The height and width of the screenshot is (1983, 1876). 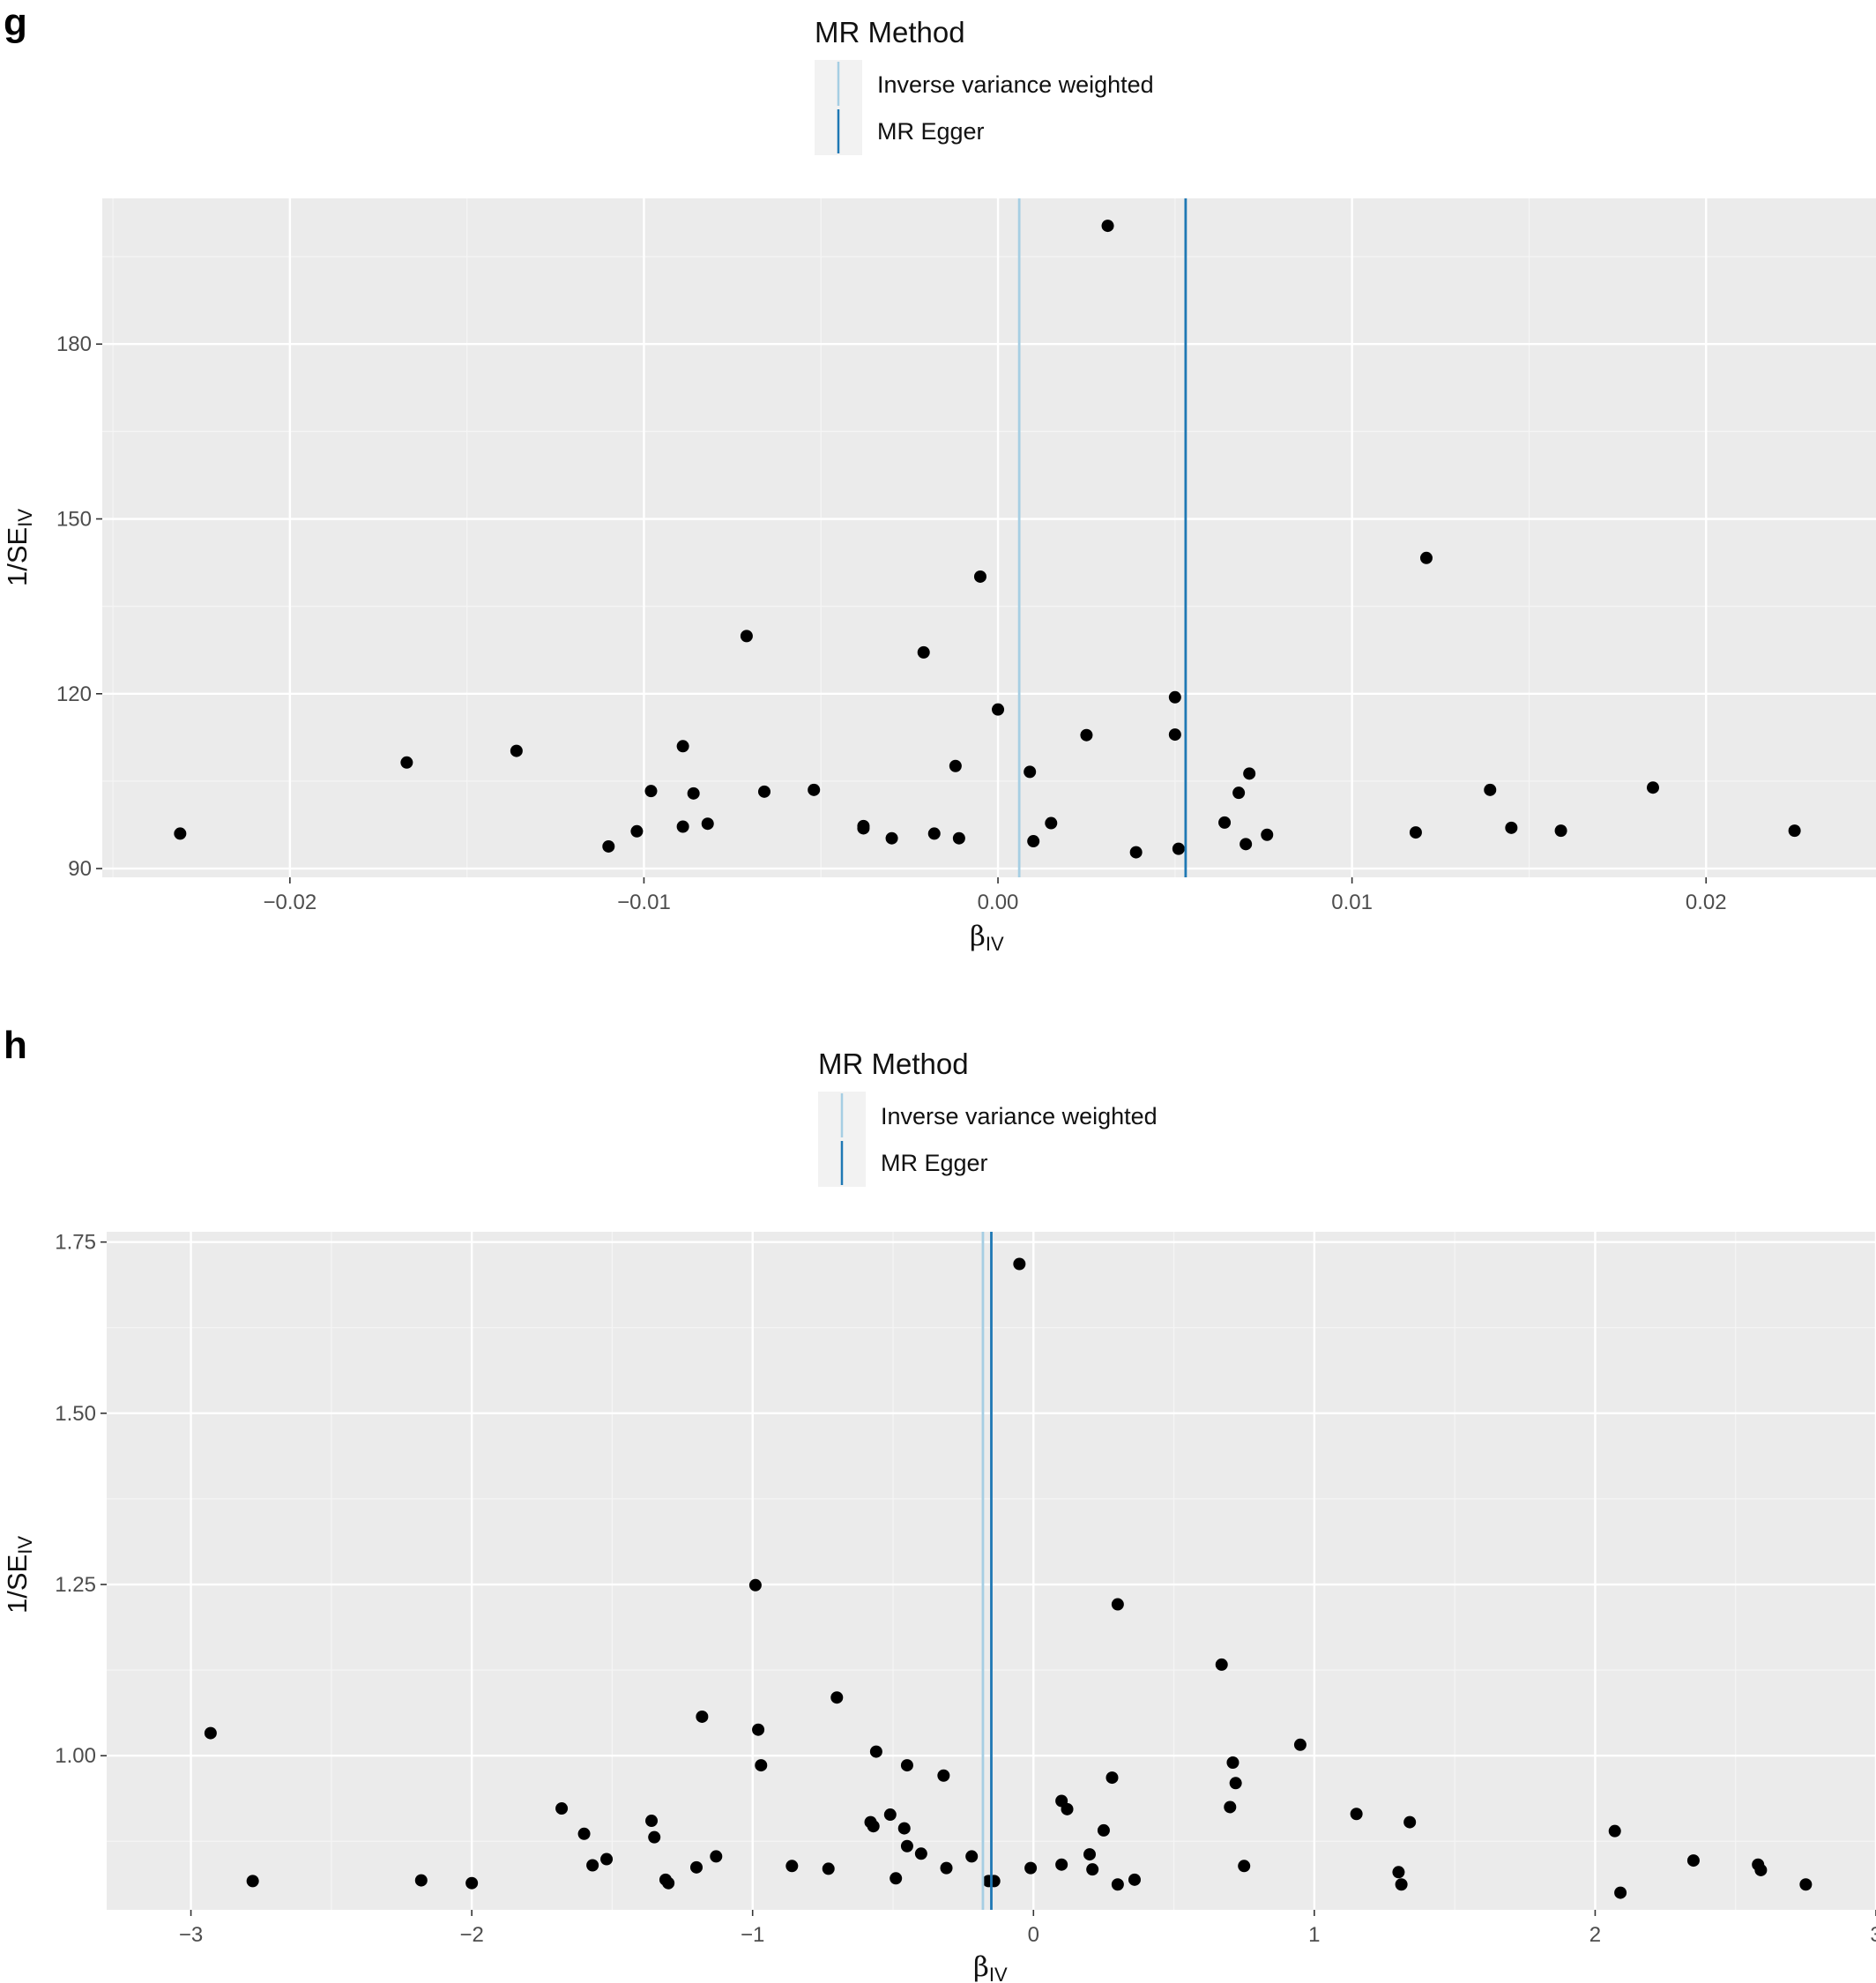 What do you see at coordinates (890, 32) in the screenshot?
I see `legend-title-g: MR Method` at bounding box center [890, 32].